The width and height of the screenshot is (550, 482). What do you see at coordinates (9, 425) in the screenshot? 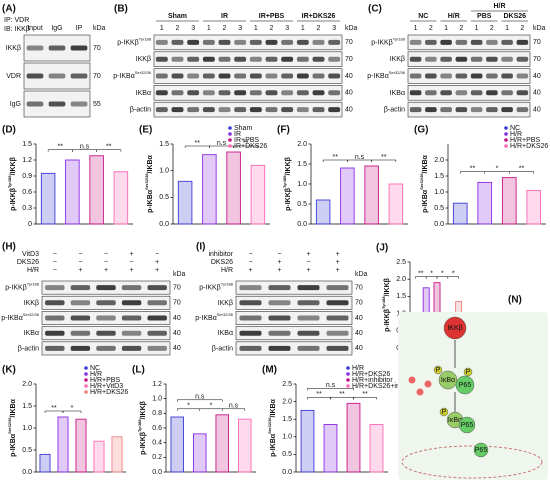
I see `y-label-sup: Ser32/36` at bounding box center [9, 425].